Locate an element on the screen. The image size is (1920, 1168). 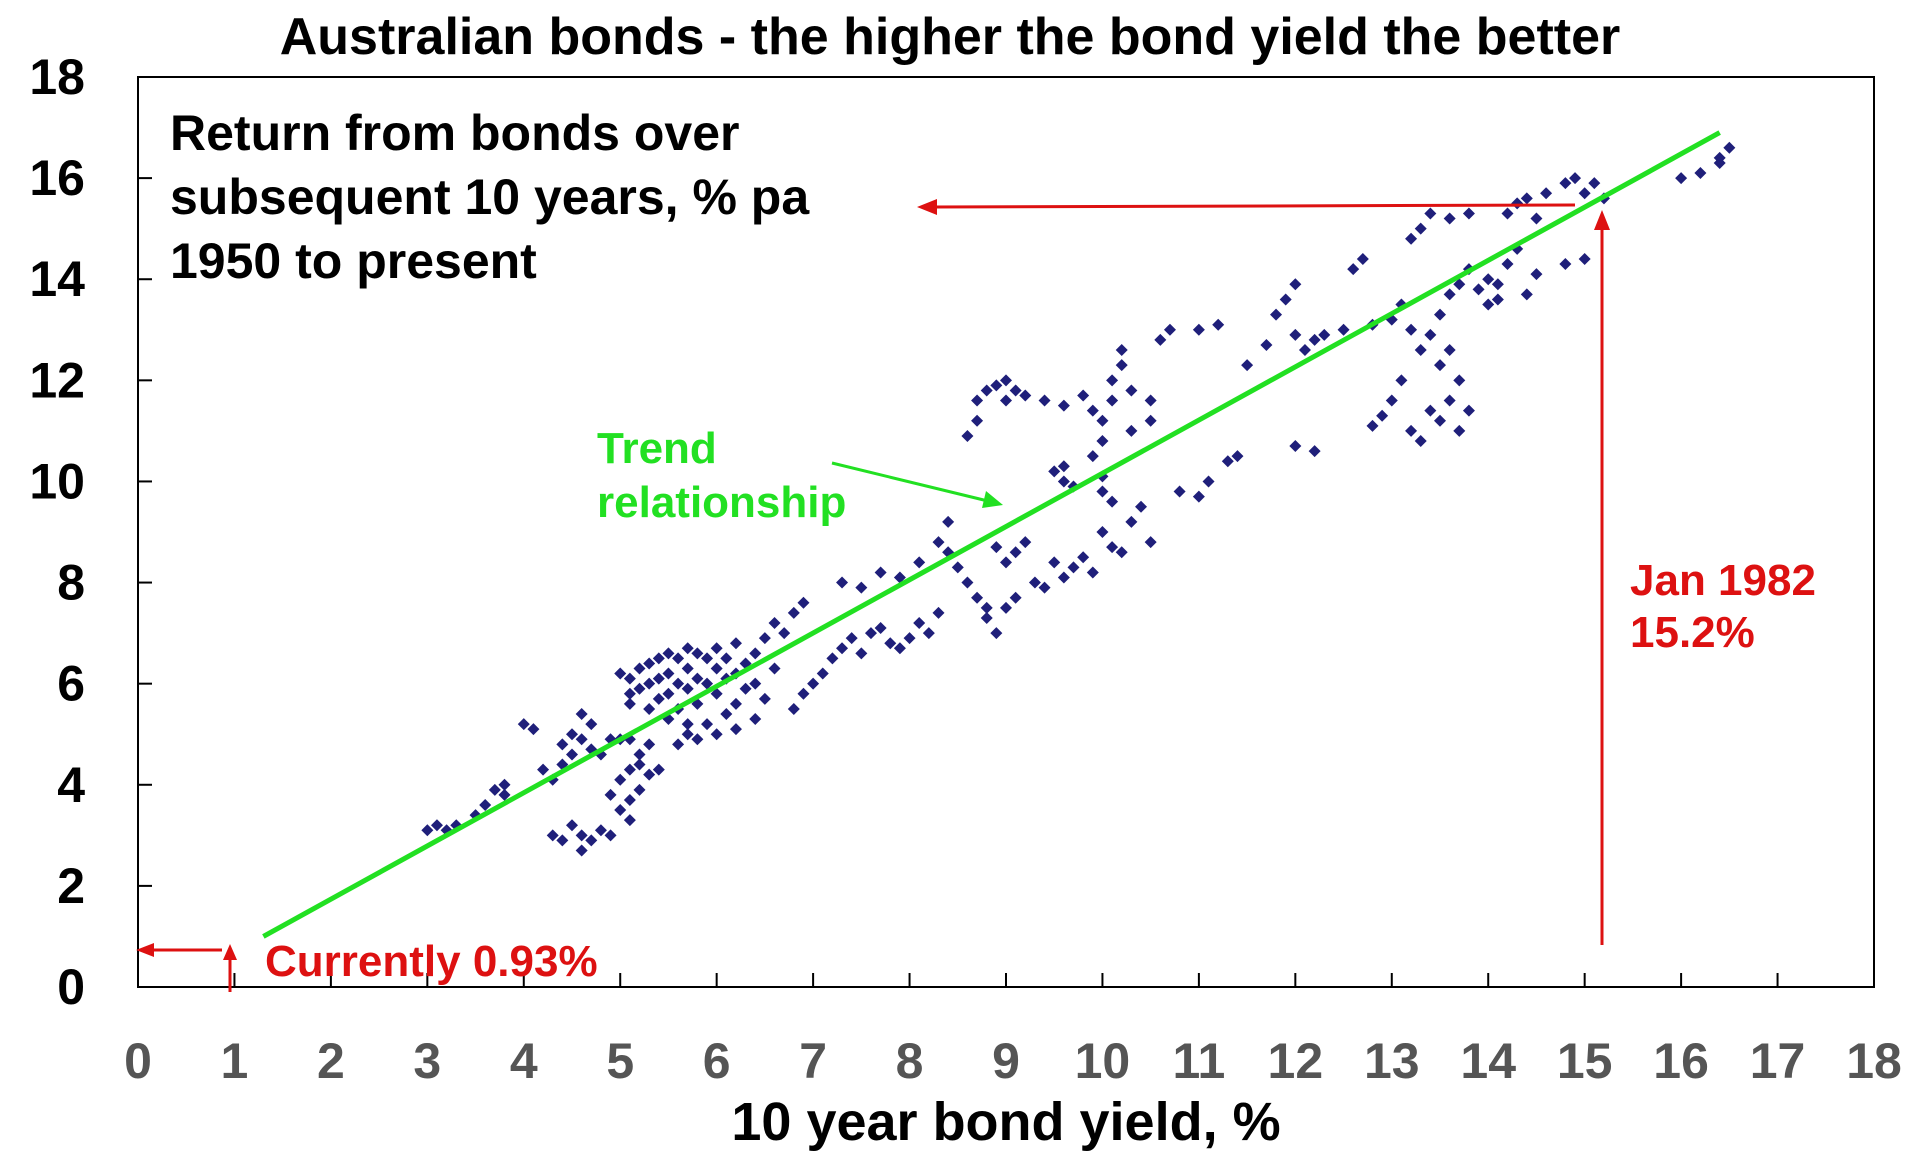
y-tick-label: 0 is located at coordinates (71, 987).